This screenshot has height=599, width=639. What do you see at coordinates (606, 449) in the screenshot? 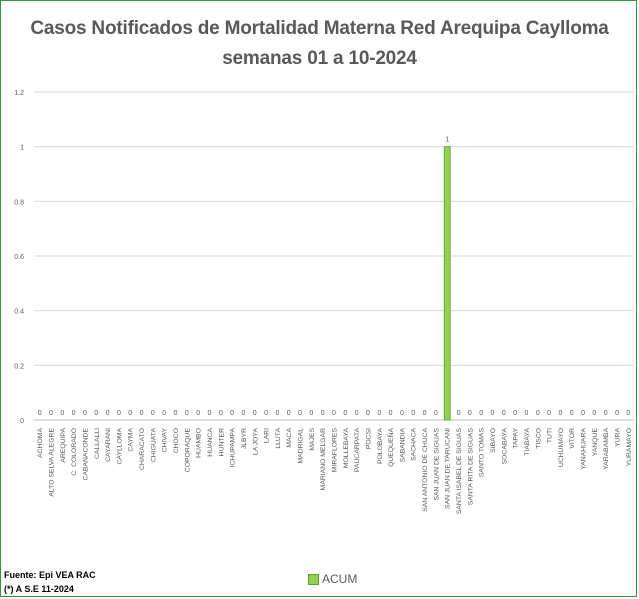
I see `x-tick-label: YARABAMBA` at bounding box center [606, 449].